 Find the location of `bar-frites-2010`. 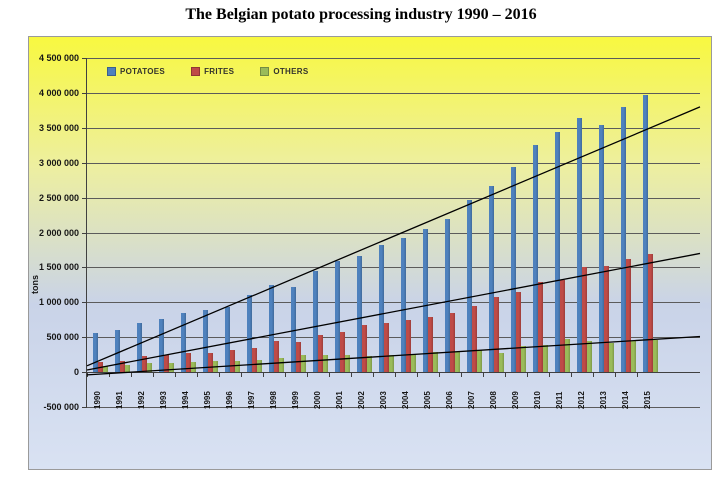

bar-frites-2010 is located at coordinates (540, 327).